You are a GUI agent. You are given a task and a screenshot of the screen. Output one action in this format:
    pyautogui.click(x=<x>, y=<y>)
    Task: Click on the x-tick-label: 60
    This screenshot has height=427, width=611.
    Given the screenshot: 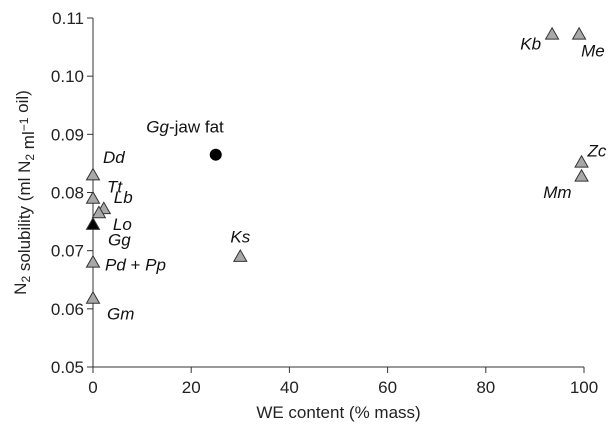 What is the action you would take?
    pyautogui.click(x=387, y=387)
    